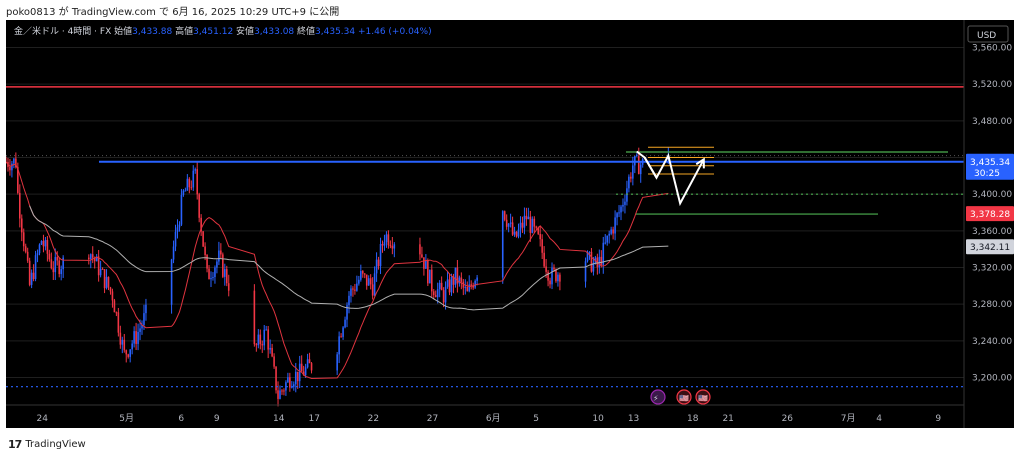 The height and width of the screenshot is (457, 1024). I want to click on legend-part: 安値, so click(245, 31).